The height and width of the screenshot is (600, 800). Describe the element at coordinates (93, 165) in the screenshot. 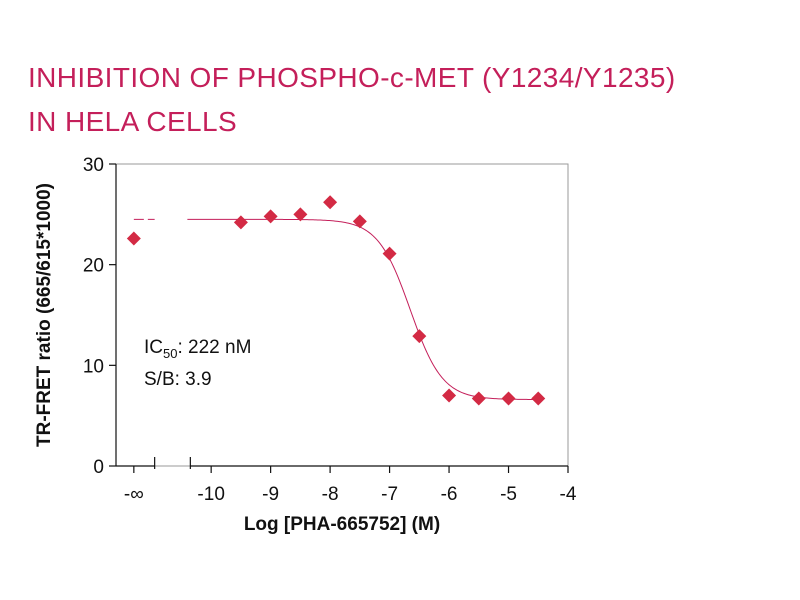

I see `y-tick-label: 30` at that location.